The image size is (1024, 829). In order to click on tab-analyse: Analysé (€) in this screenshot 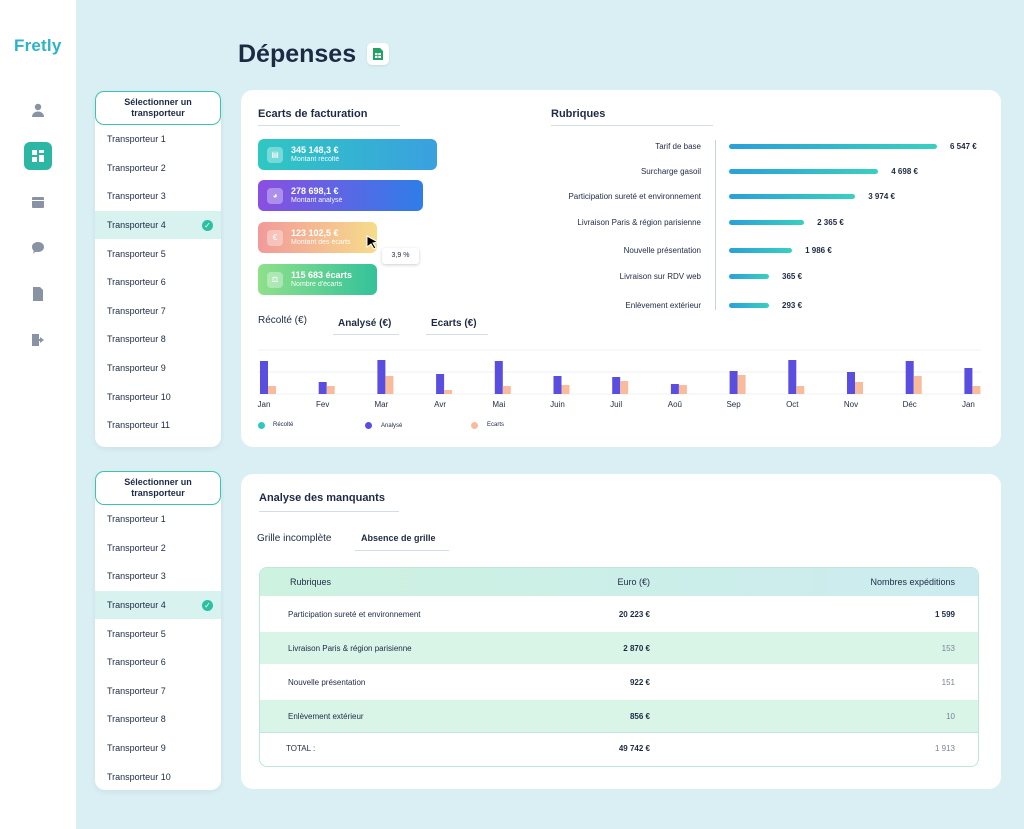, I will do `click(365, 323)`.